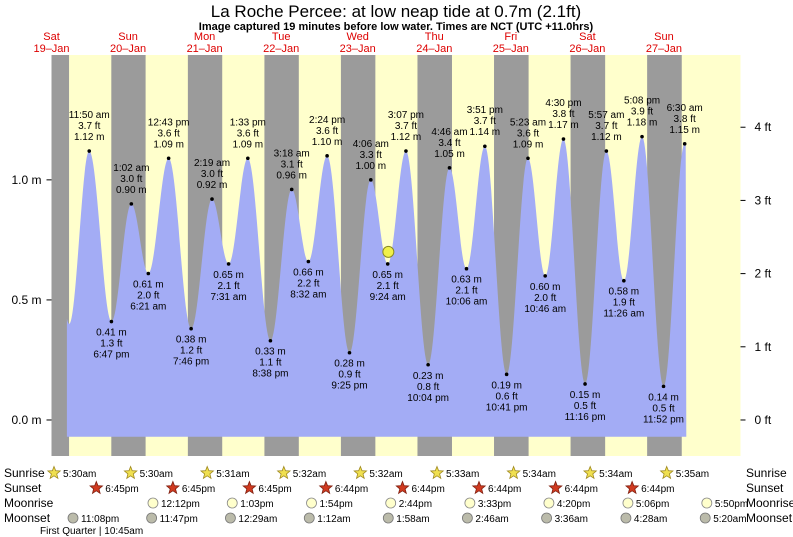  What do you see at coordinates (428, 387) in the screenshot?
I see `tide-label: 0.8 ft` at bounding box center [428, 387].